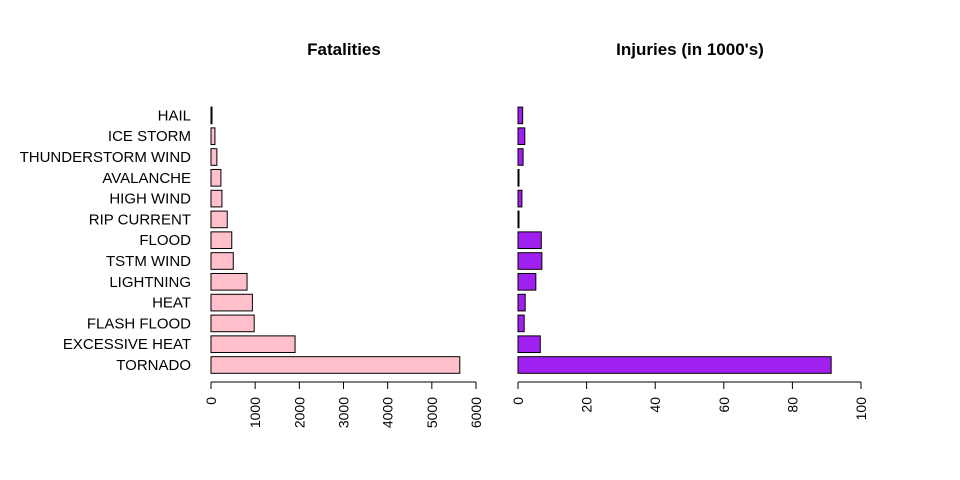 This screenshot has height=480, width=960. Describe the element at coordinates (232, 323) in the screenshot. I see `fatalities-bar-flash-flood` at that location.